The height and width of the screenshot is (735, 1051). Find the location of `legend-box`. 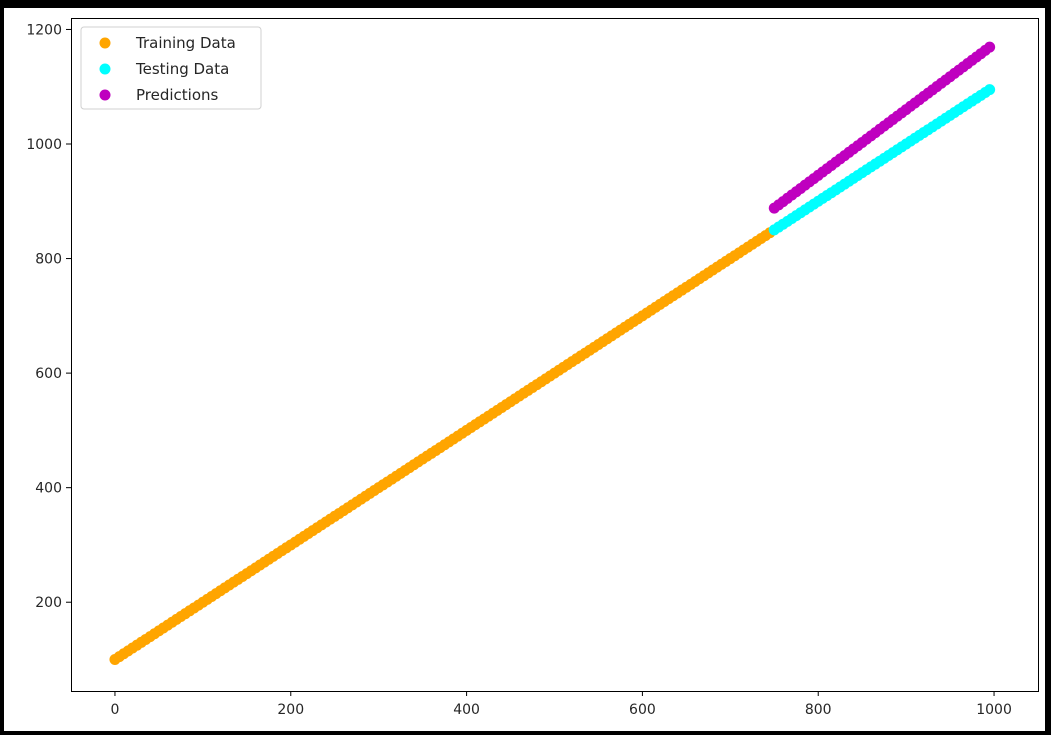

legend-box is located at coordinates (171, 68).